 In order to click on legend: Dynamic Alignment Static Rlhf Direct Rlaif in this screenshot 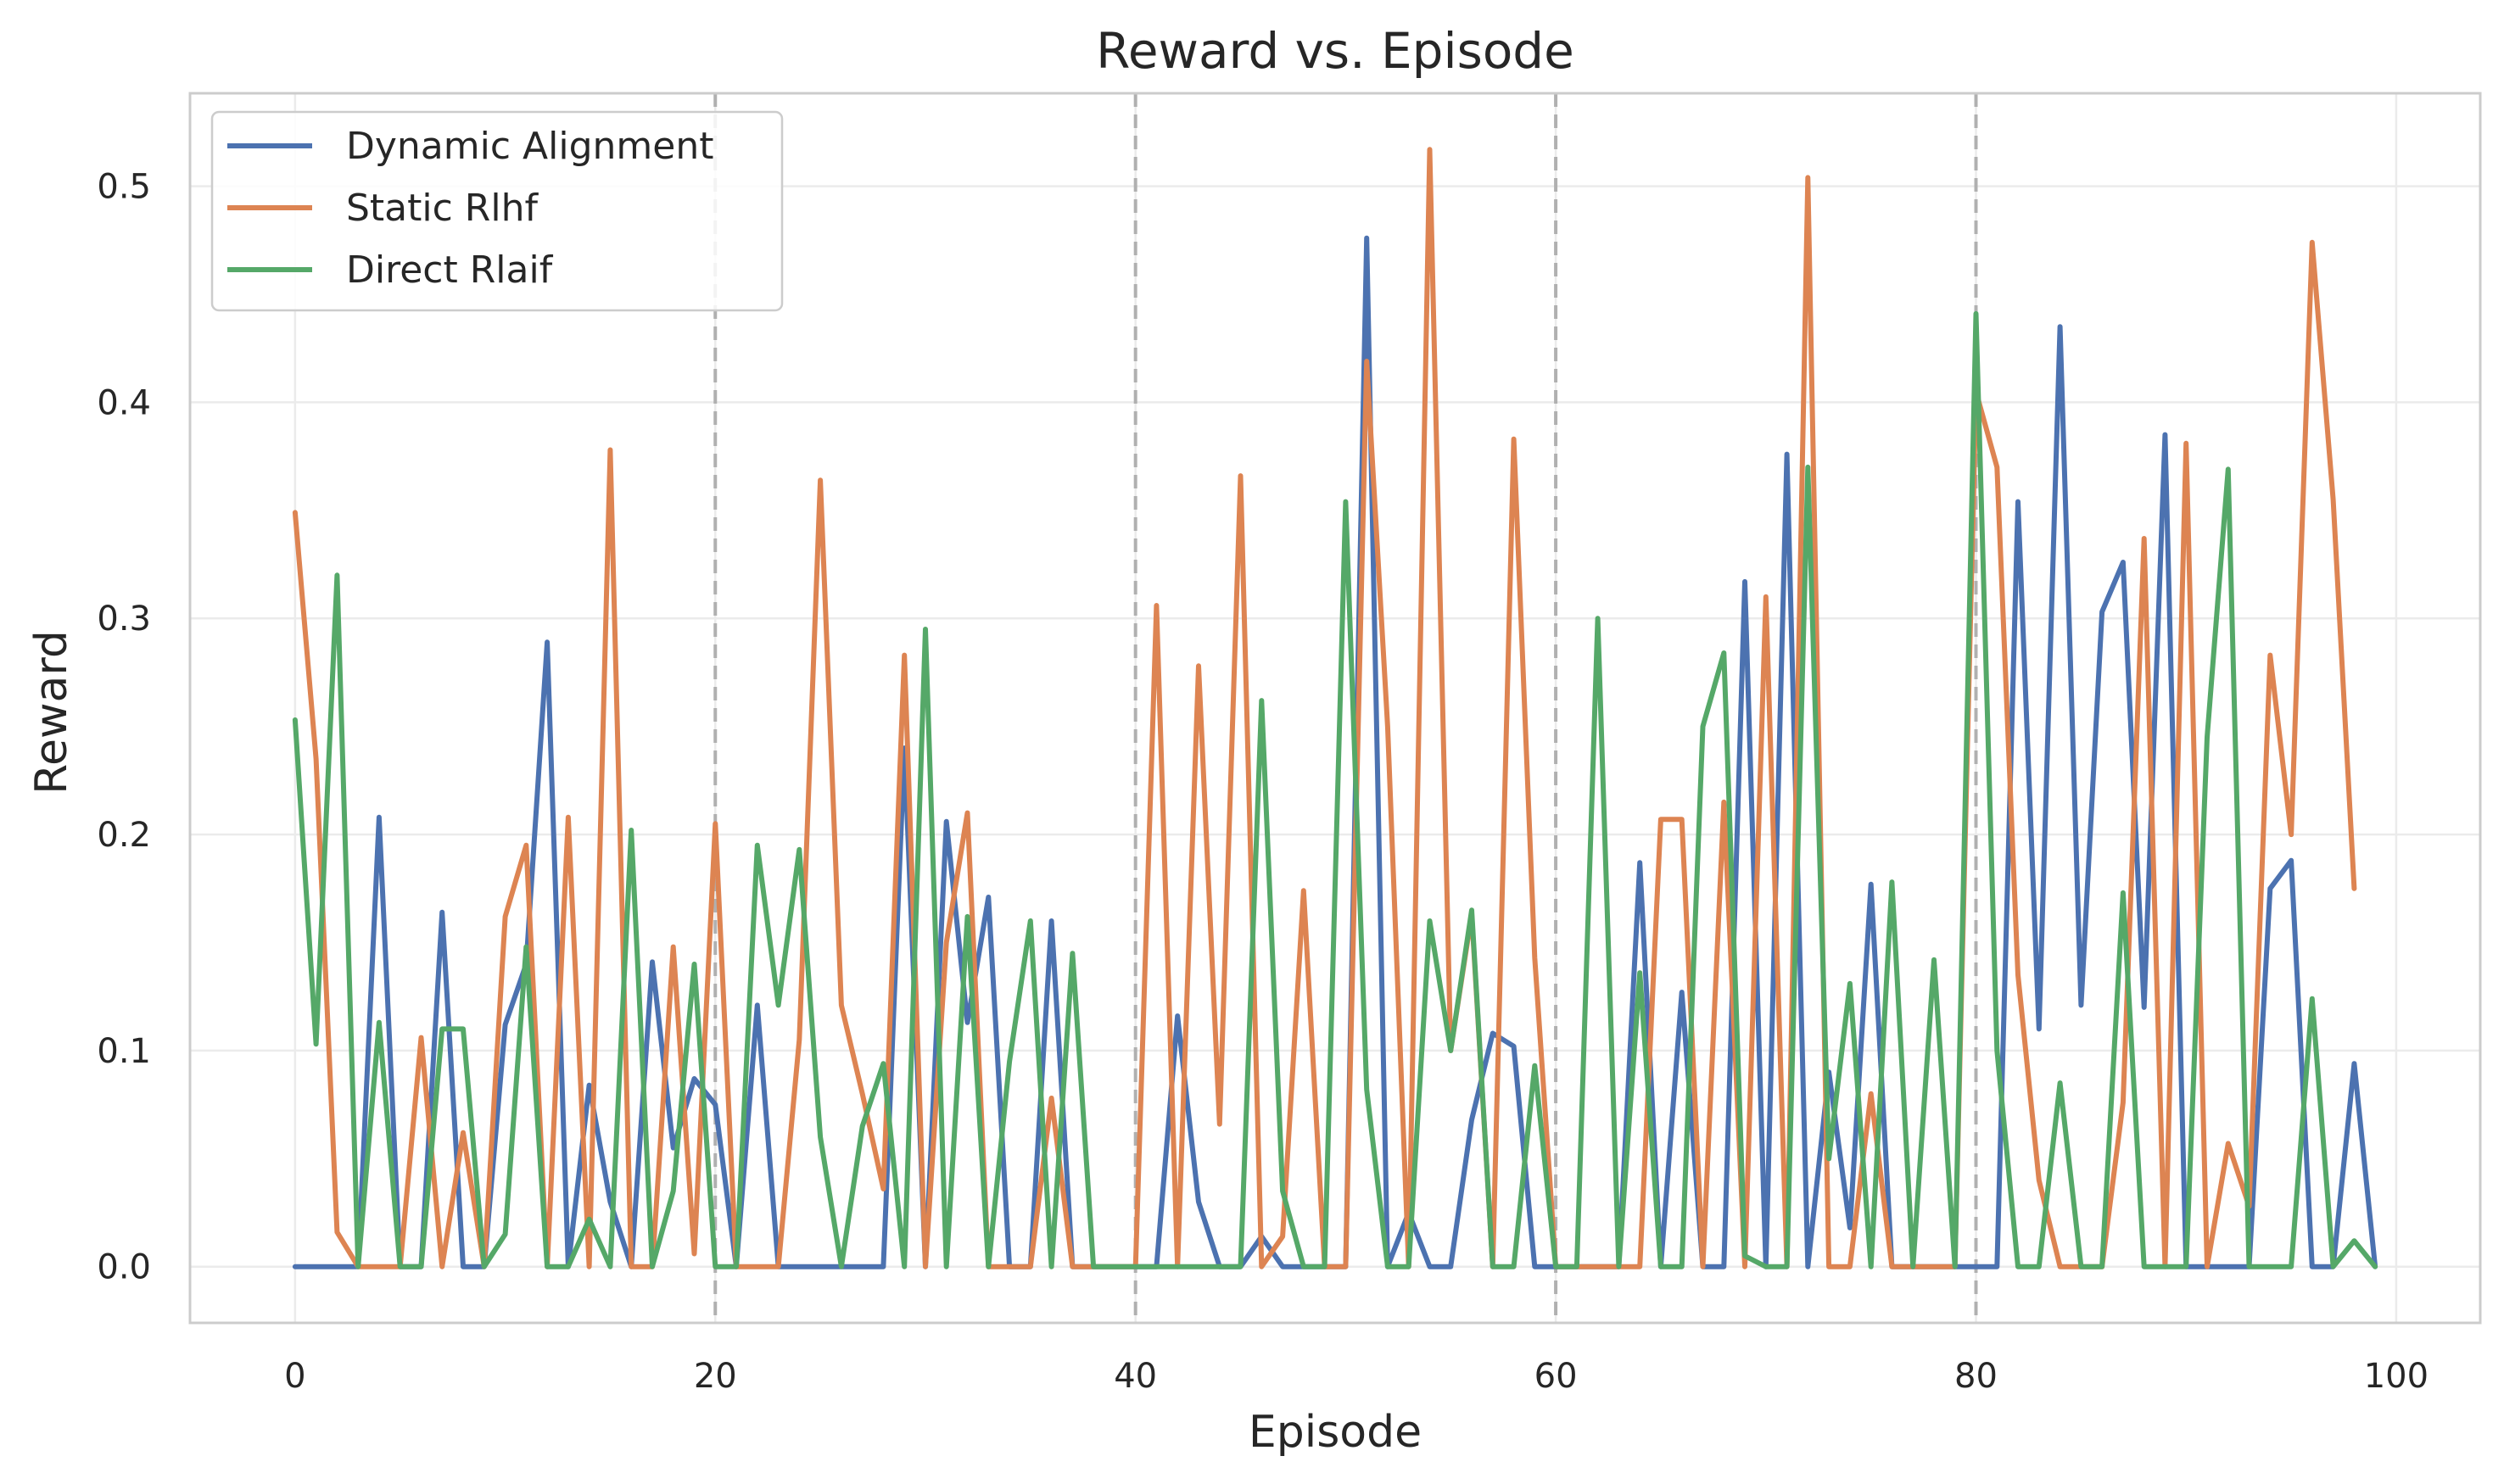, I will do `click(497, 211)`.